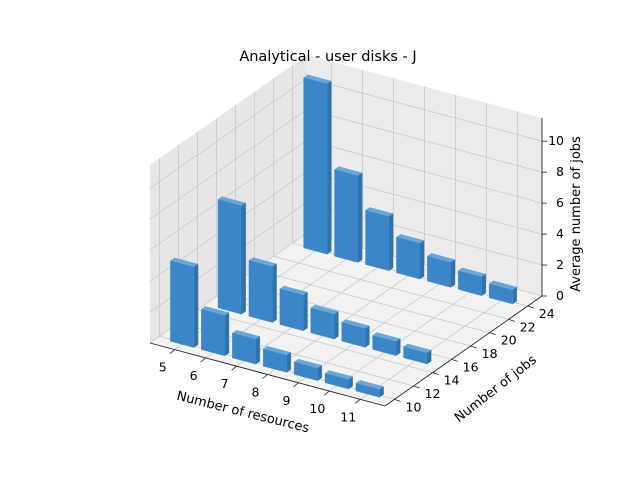 Image resolution: width=640 pixels, height=480 pixels. What do you see at coordinates (547, 313) in the screenshot?
I see `y-tick-label: 24` at bounding box center [547, 313].